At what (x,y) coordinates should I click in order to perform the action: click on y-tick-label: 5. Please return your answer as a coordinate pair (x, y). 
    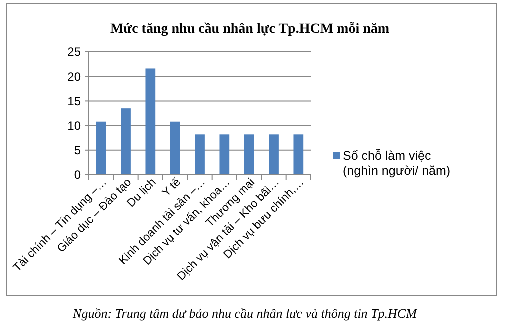
    Looking at the image, I should click on (78, 151).